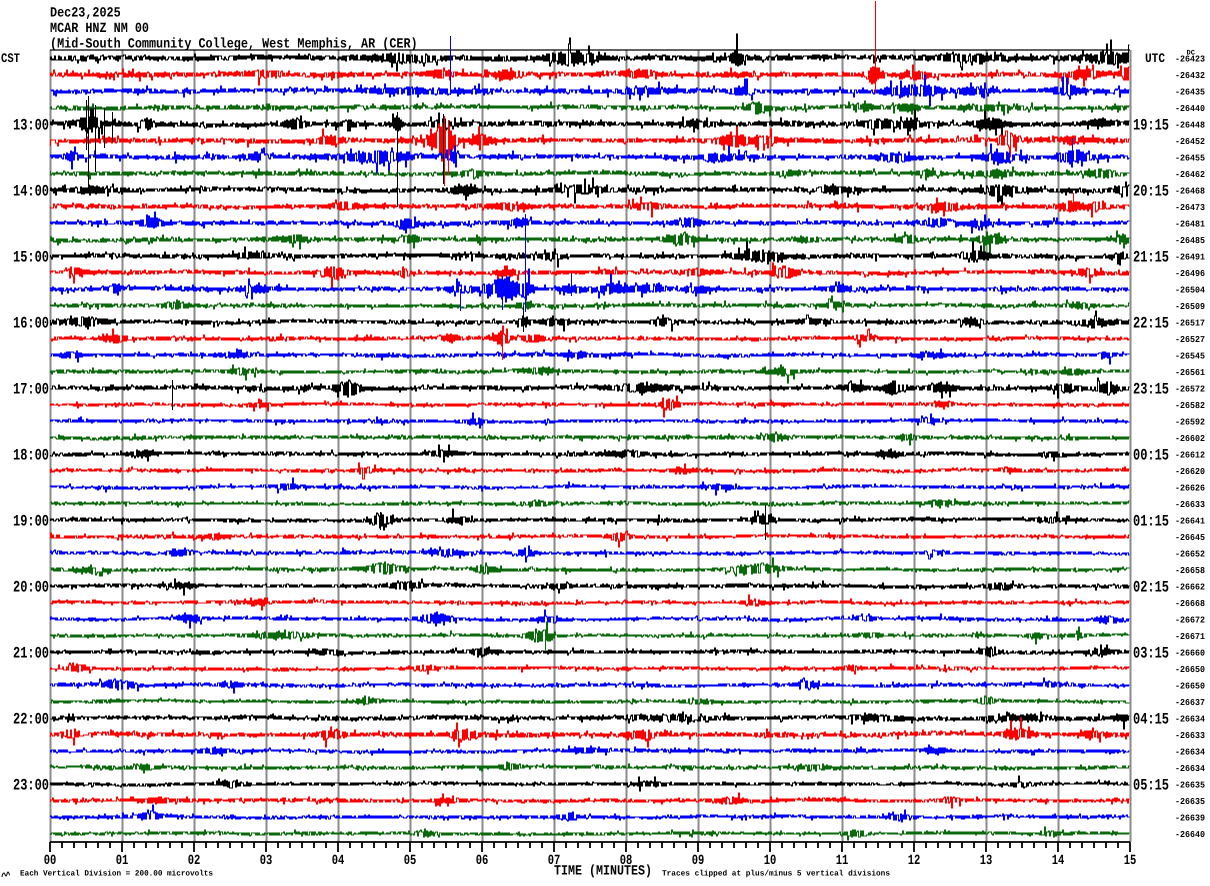  I want to click on svg-text: -26561, so click(1190, 373).